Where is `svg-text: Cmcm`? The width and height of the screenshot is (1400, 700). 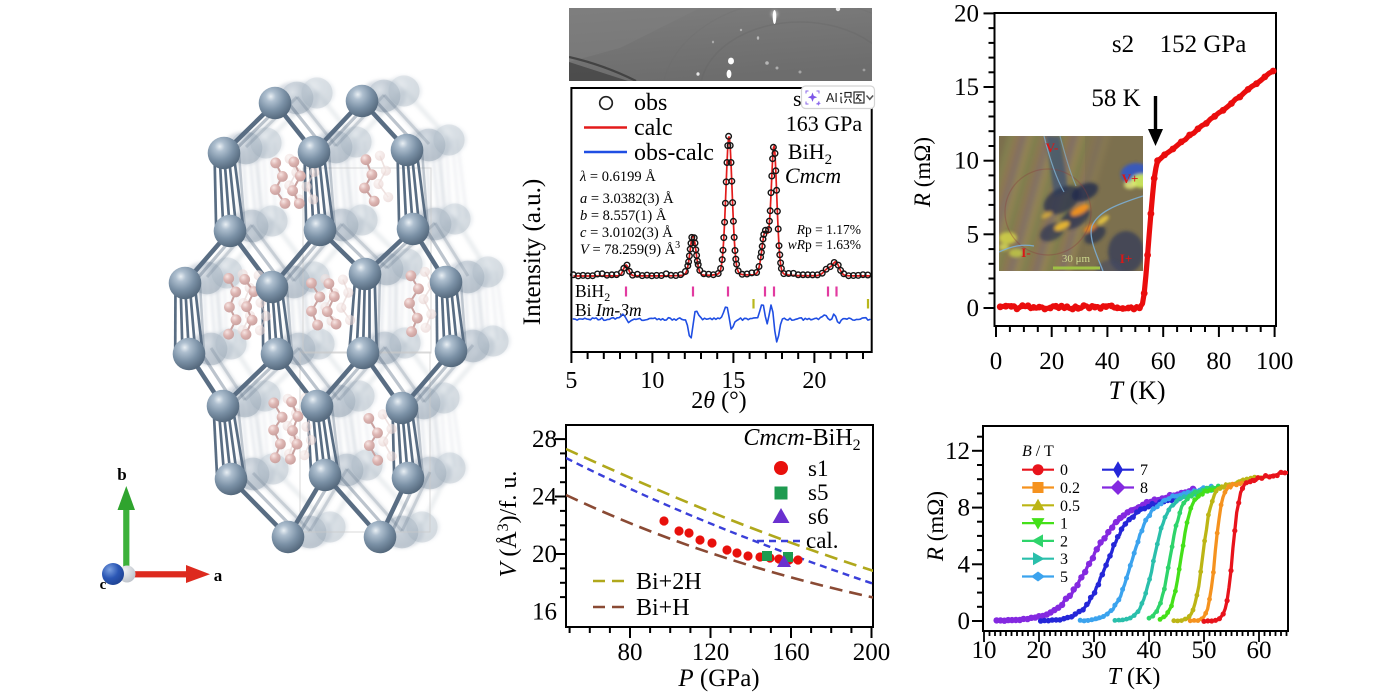
svg-text: Cmcm is located at coordinates (813, 175).